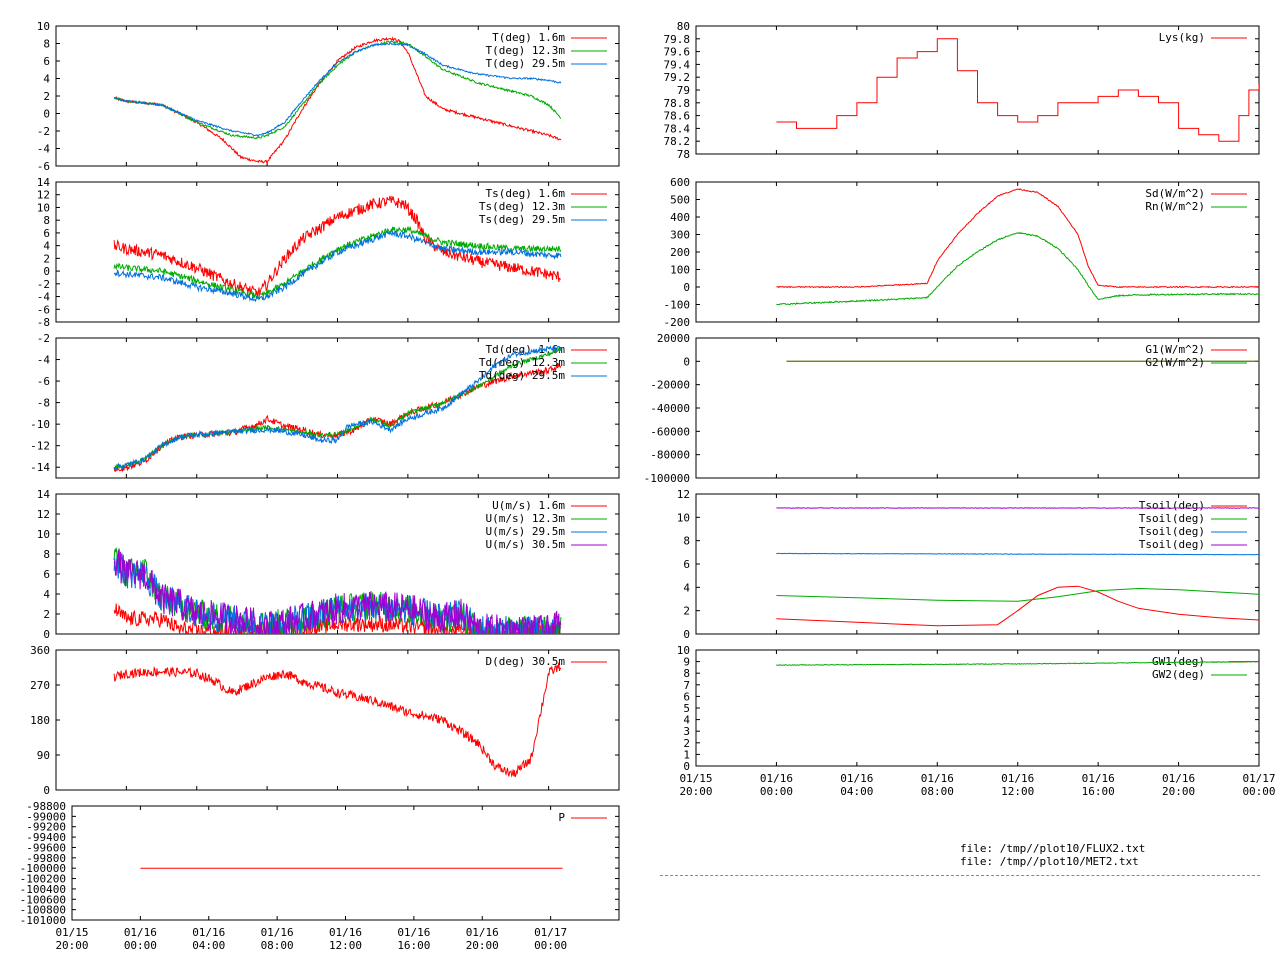  What do you see at coordinates (677, 52) in the screenshot?
I see `y-tick-label: 79.6` at bounding box center [677, 52].